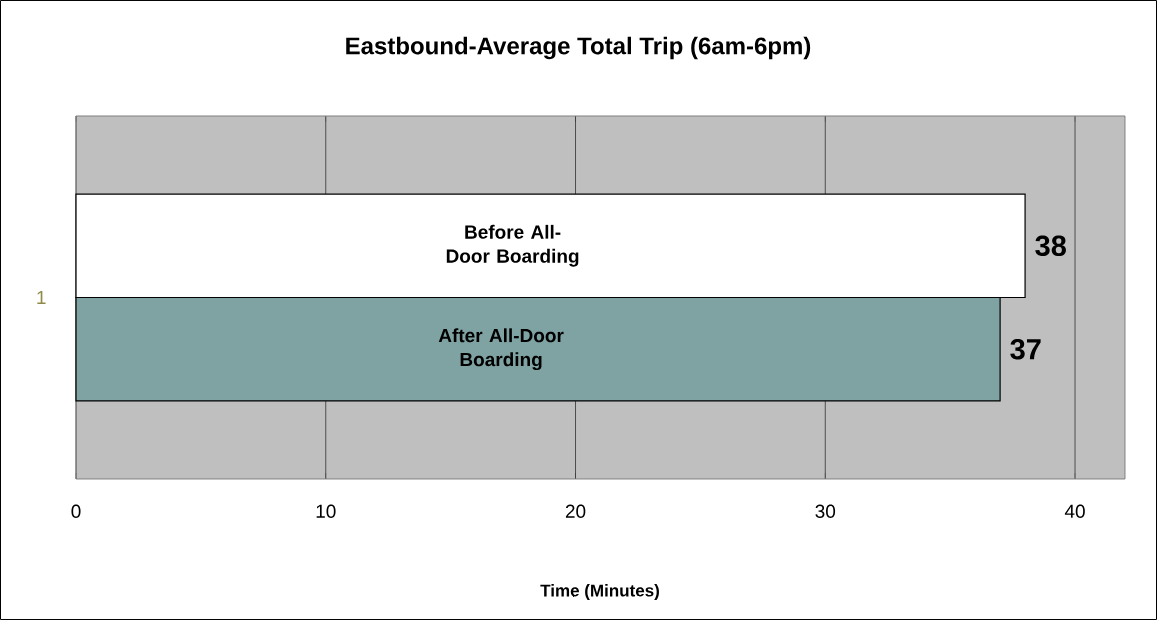 This screenshot has width=1157, height=620. I want to click on x-tick-label: 30, so click(825, 511).